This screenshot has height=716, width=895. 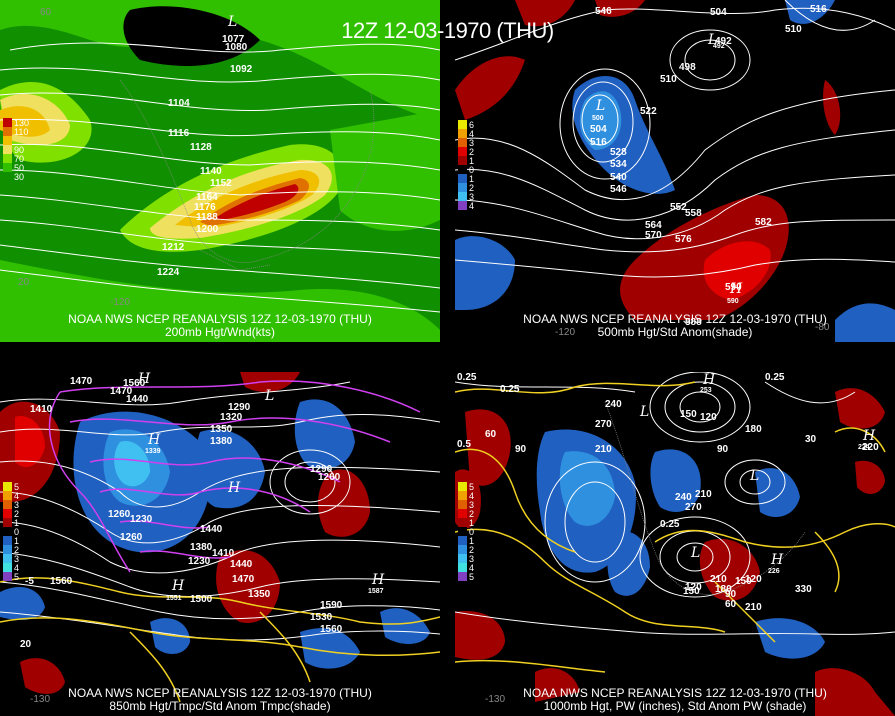 What do you see at coordinates (120, 302) in the screenshot?
I see `lon-label-p1-0: -120` at bounding box center [120, 302].